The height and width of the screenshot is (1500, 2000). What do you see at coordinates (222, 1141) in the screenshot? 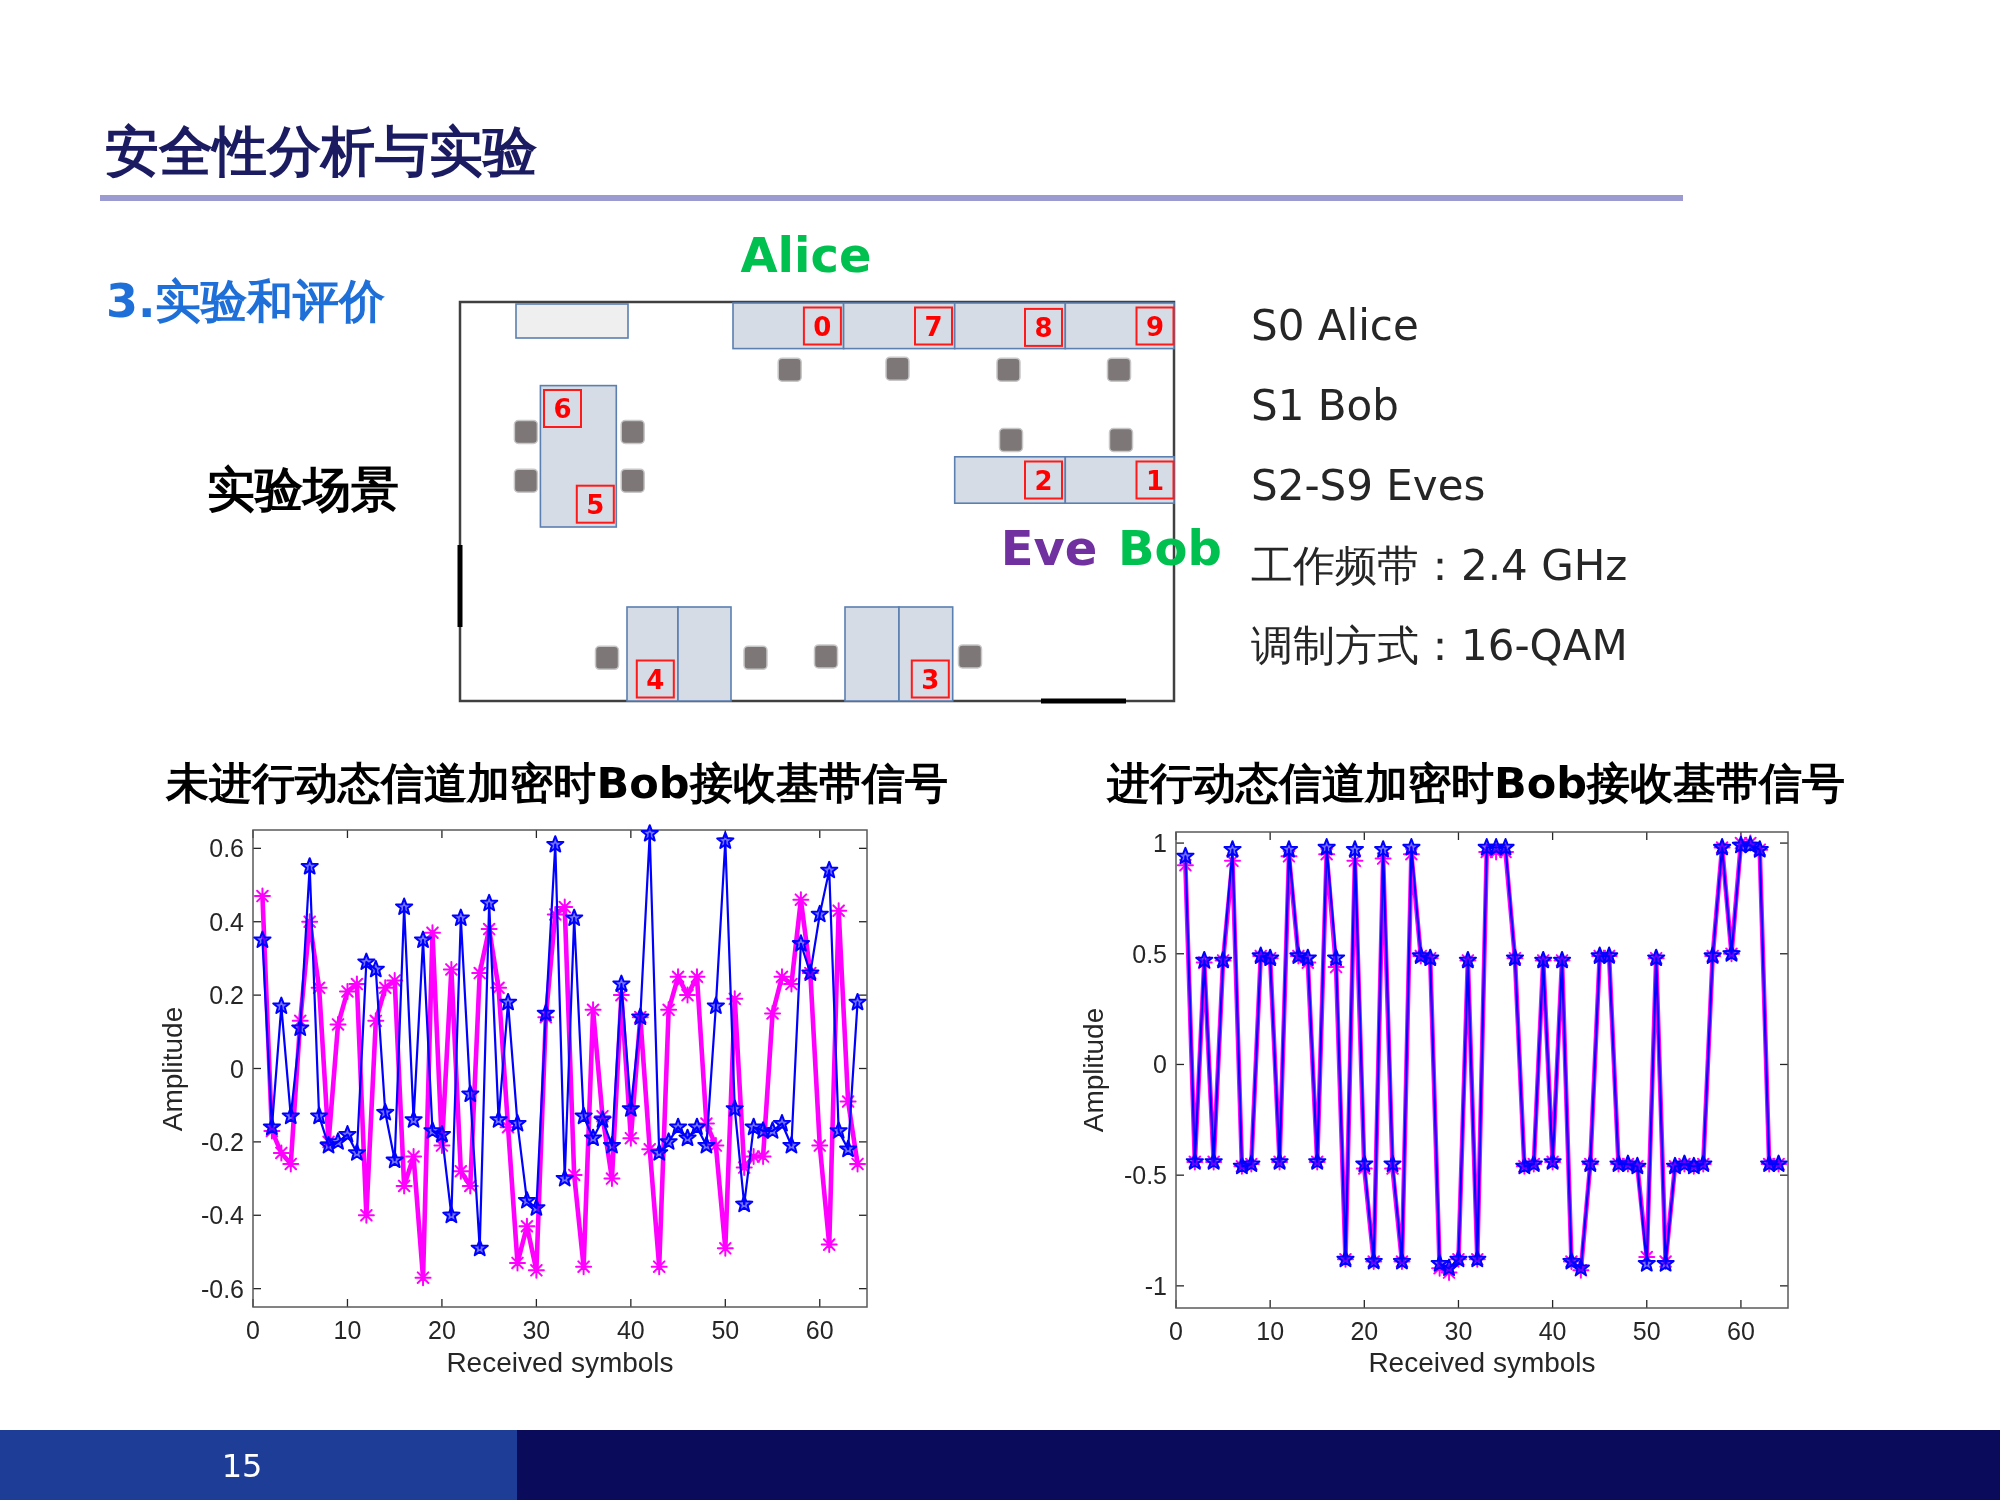
I see `y-tick-label: -0.2` at bounding box center [222, 1141].